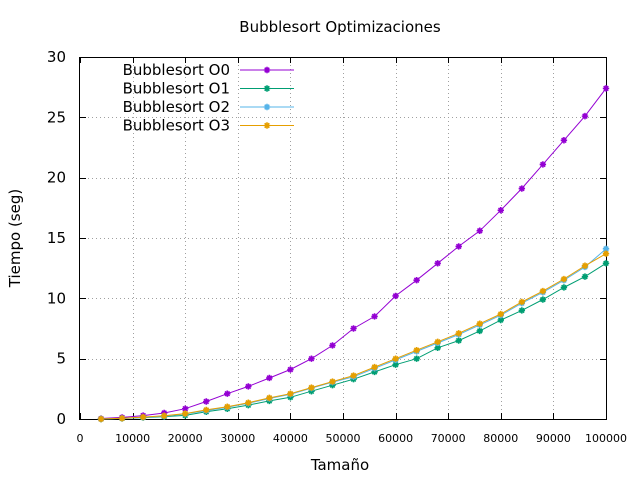 Image resolution: width=640 pixels, height=480 pixels. I want to click on x-axis-label: Tamaño, so click(339, 465).